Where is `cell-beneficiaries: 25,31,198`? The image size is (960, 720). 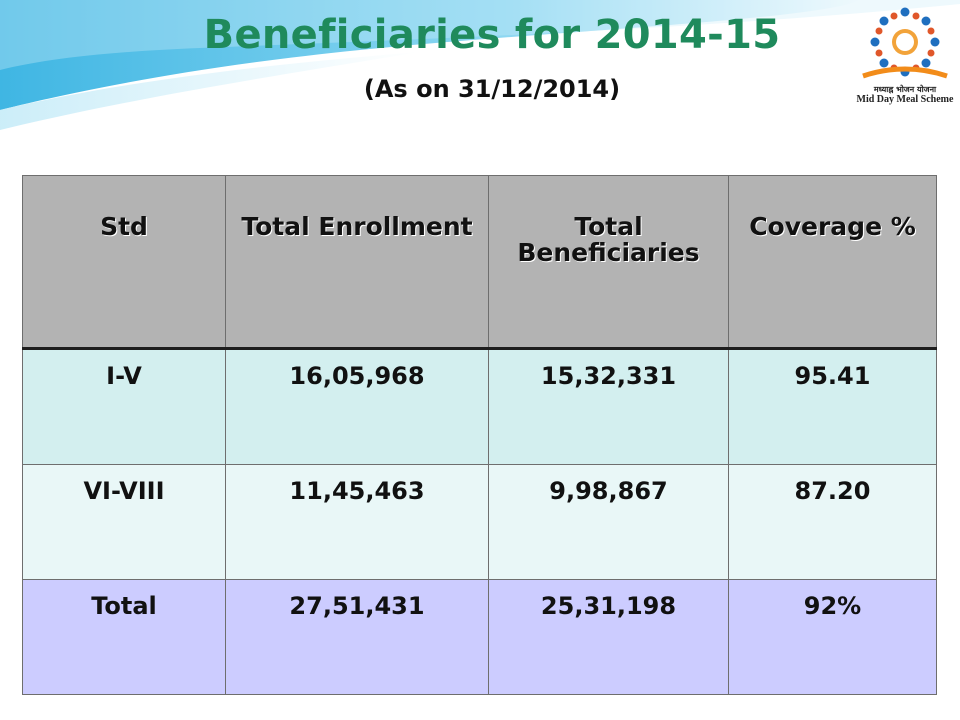
cell-beneficiaries: 25,31,198 is located at coordinates (608, 637).